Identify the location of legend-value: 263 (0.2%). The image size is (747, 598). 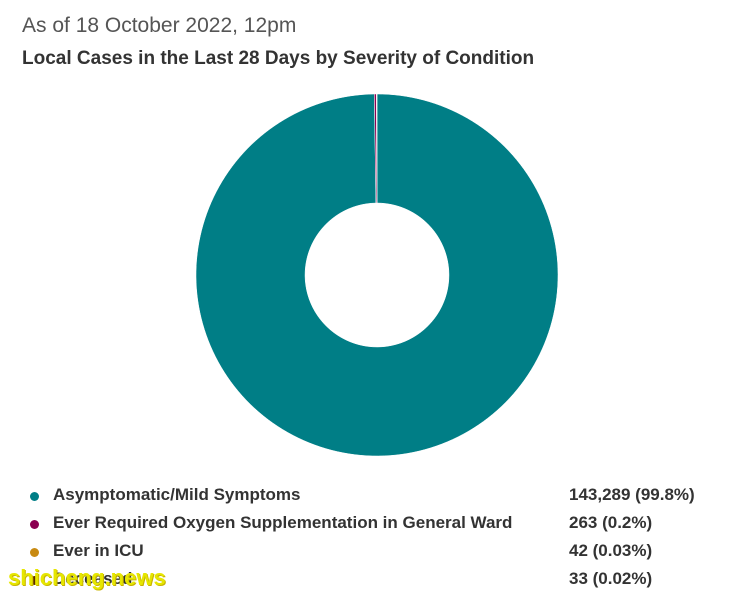
(611, 522).